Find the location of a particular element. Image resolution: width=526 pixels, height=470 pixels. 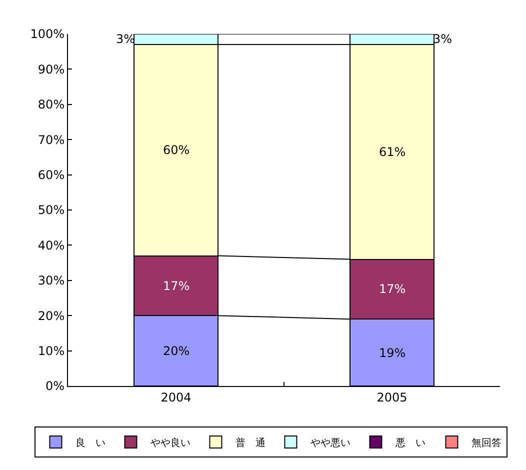

data-label: 19% is located at coordinates (392, 353).